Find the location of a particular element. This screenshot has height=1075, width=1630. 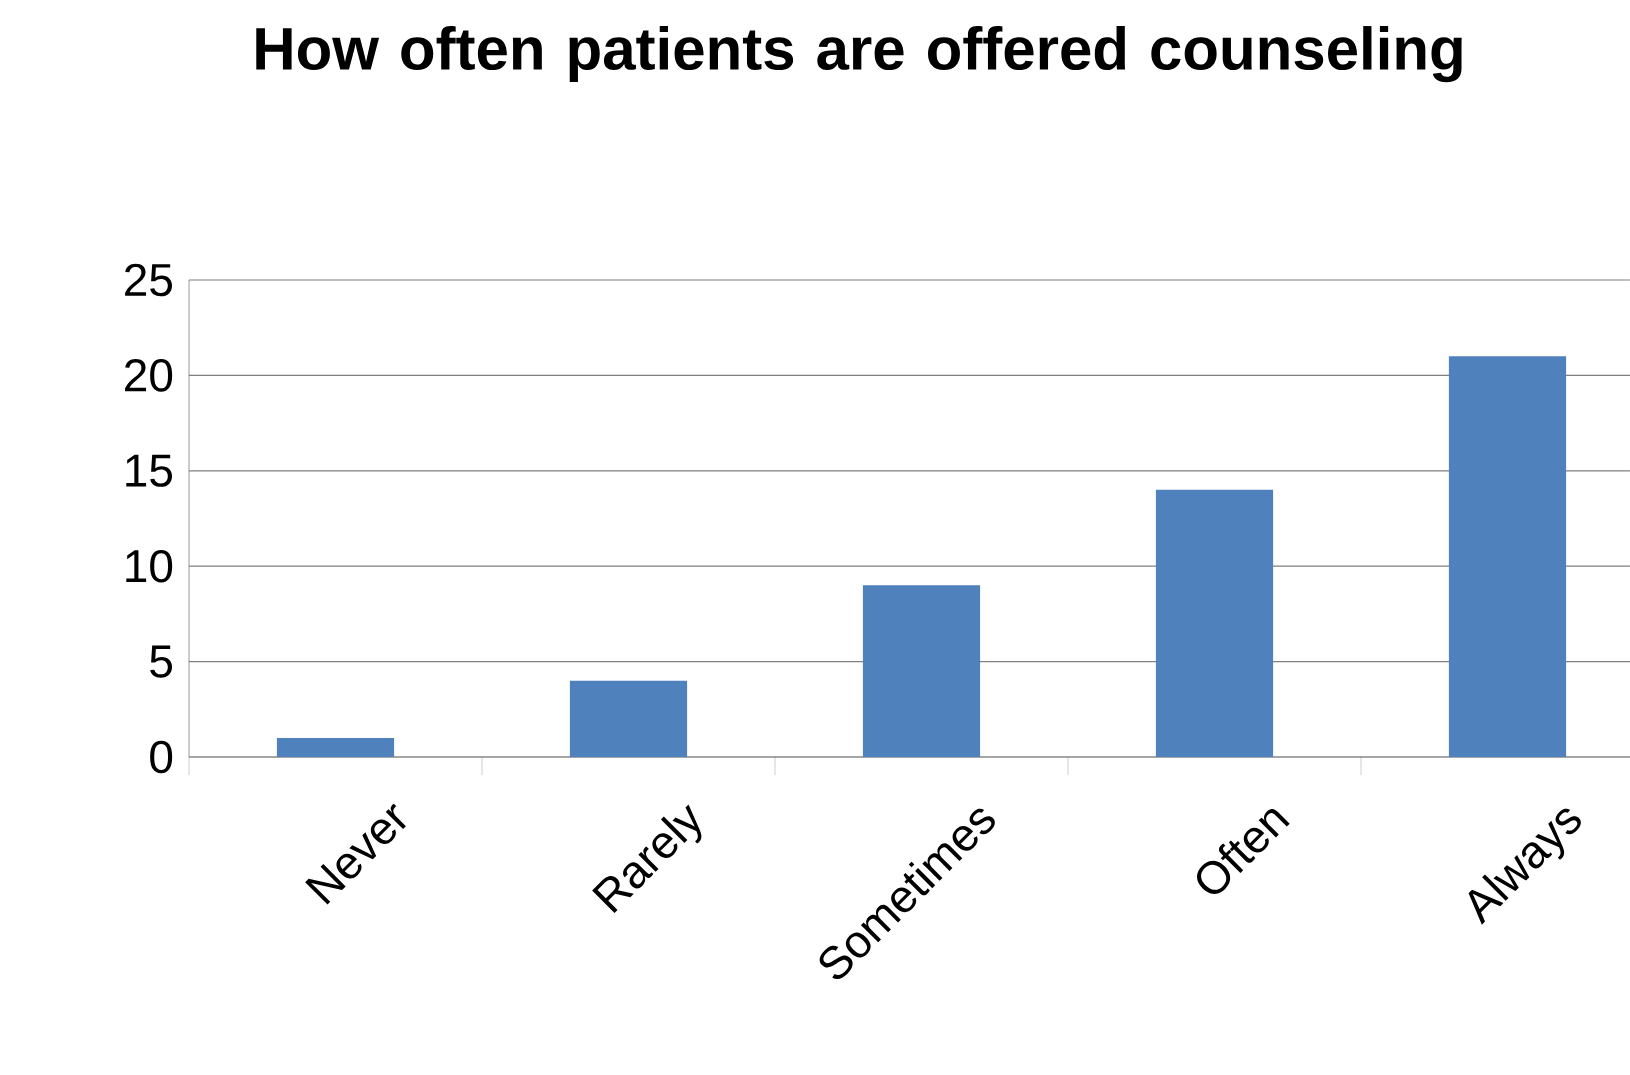

y-tick-label: 5 is located at coordinates (161, 661).